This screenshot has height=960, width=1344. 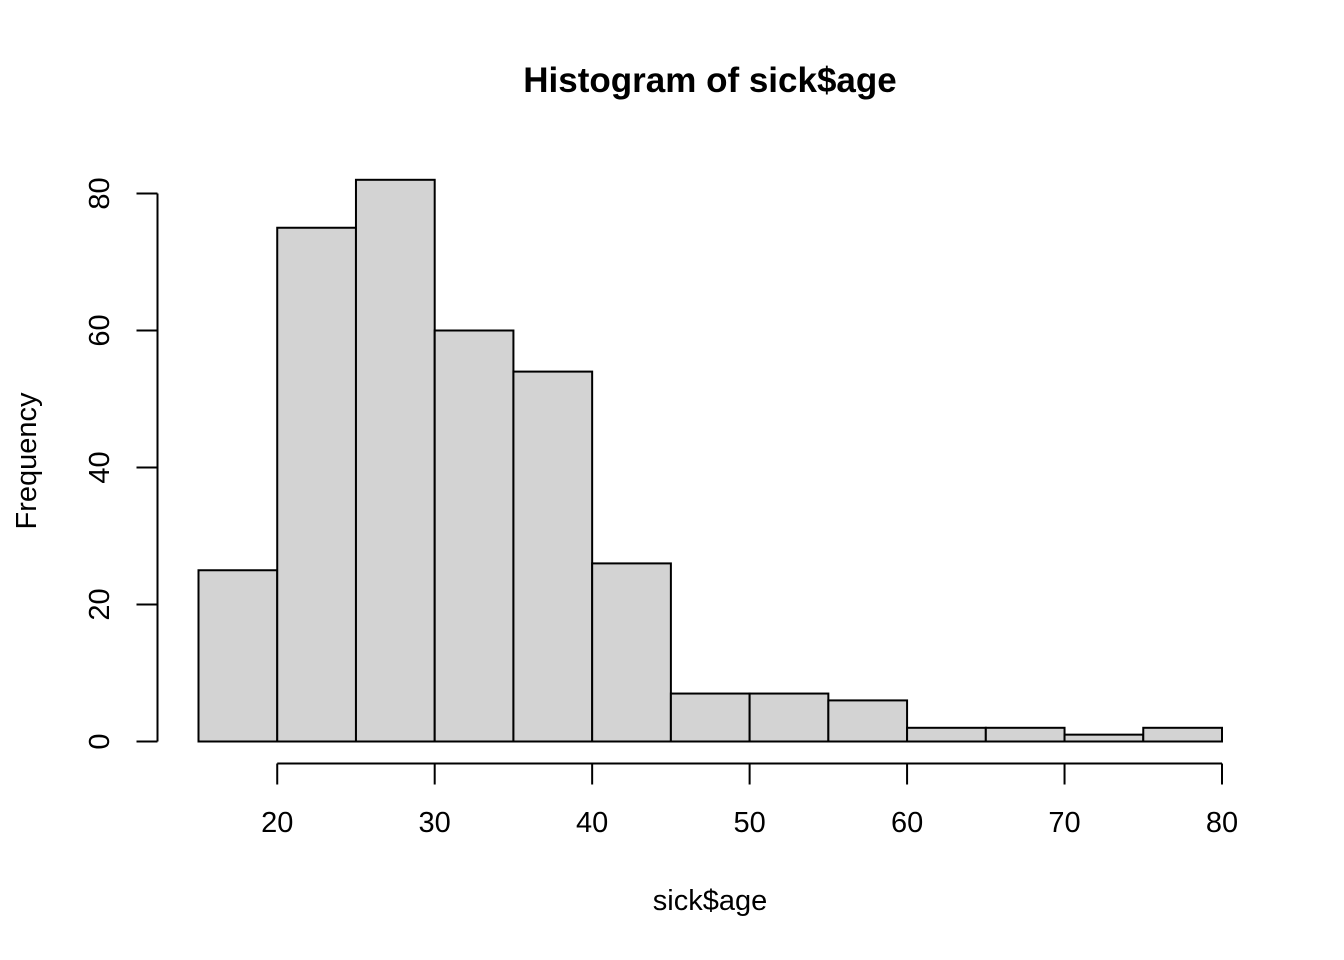 What do you see at coordinates (100, 604) in the screenshot?
I see `y-tick-label: 20` at bounding box center [100, 604].